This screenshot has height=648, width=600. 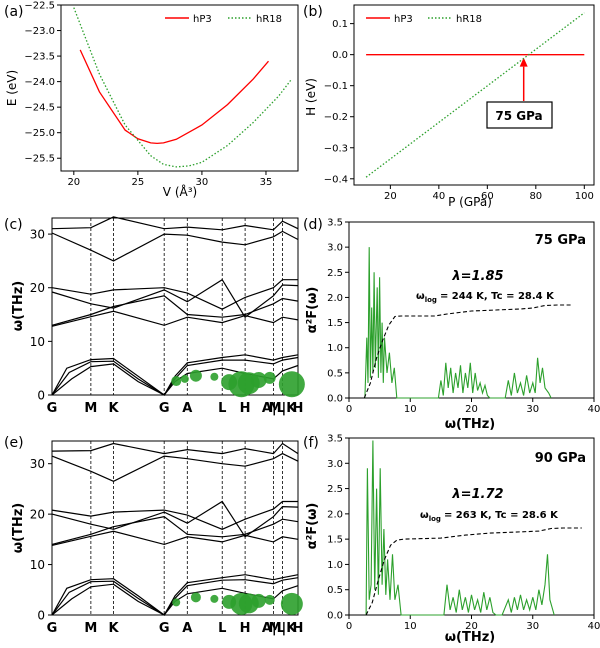 What do you see at coordinates (266, 182) in the screenshot?
I see `panel-a-xtick-label: 35` at bounding box center [266, 182].